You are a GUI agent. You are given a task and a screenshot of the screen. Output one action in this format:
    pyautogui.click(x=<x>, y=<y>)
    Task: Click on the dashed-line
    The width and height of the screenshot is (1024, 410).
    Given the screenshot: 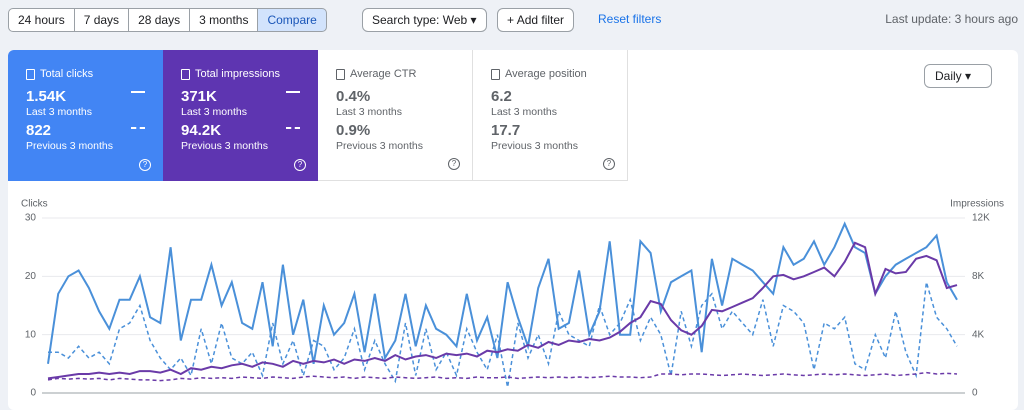 What is the action you would take?
    pyautogui.click(x=502, y=376)
    